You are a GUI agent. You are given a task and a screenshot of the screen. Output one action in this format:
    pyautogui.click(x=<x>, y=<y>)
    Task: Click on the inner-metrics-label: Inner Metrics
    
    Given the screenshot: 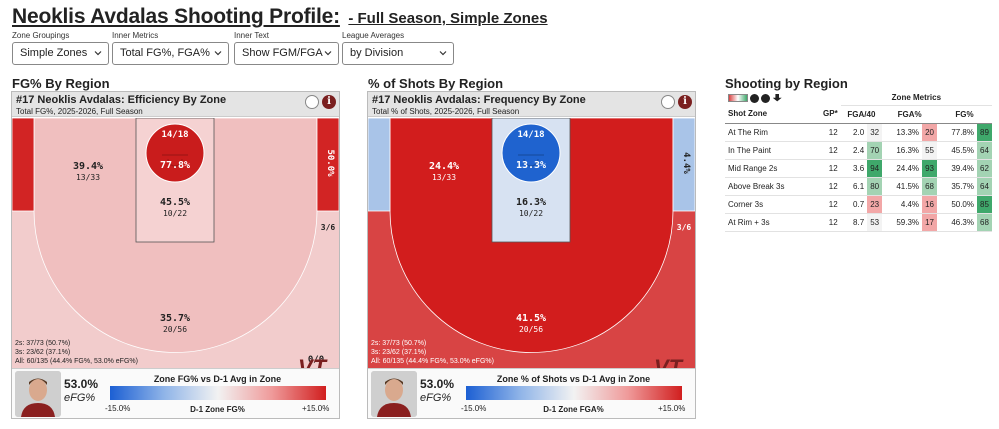 What is the action you would take?
    pyautogui.click(x=135, y=35)
    